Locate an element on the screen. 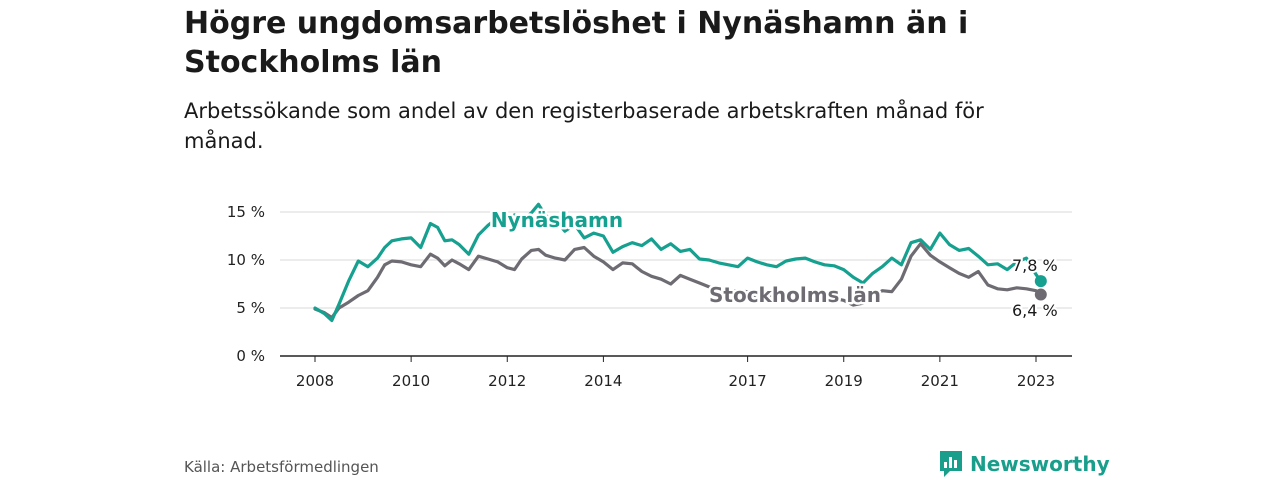  y-tick-label-1: 5 % is located at coordinates (250, 308).